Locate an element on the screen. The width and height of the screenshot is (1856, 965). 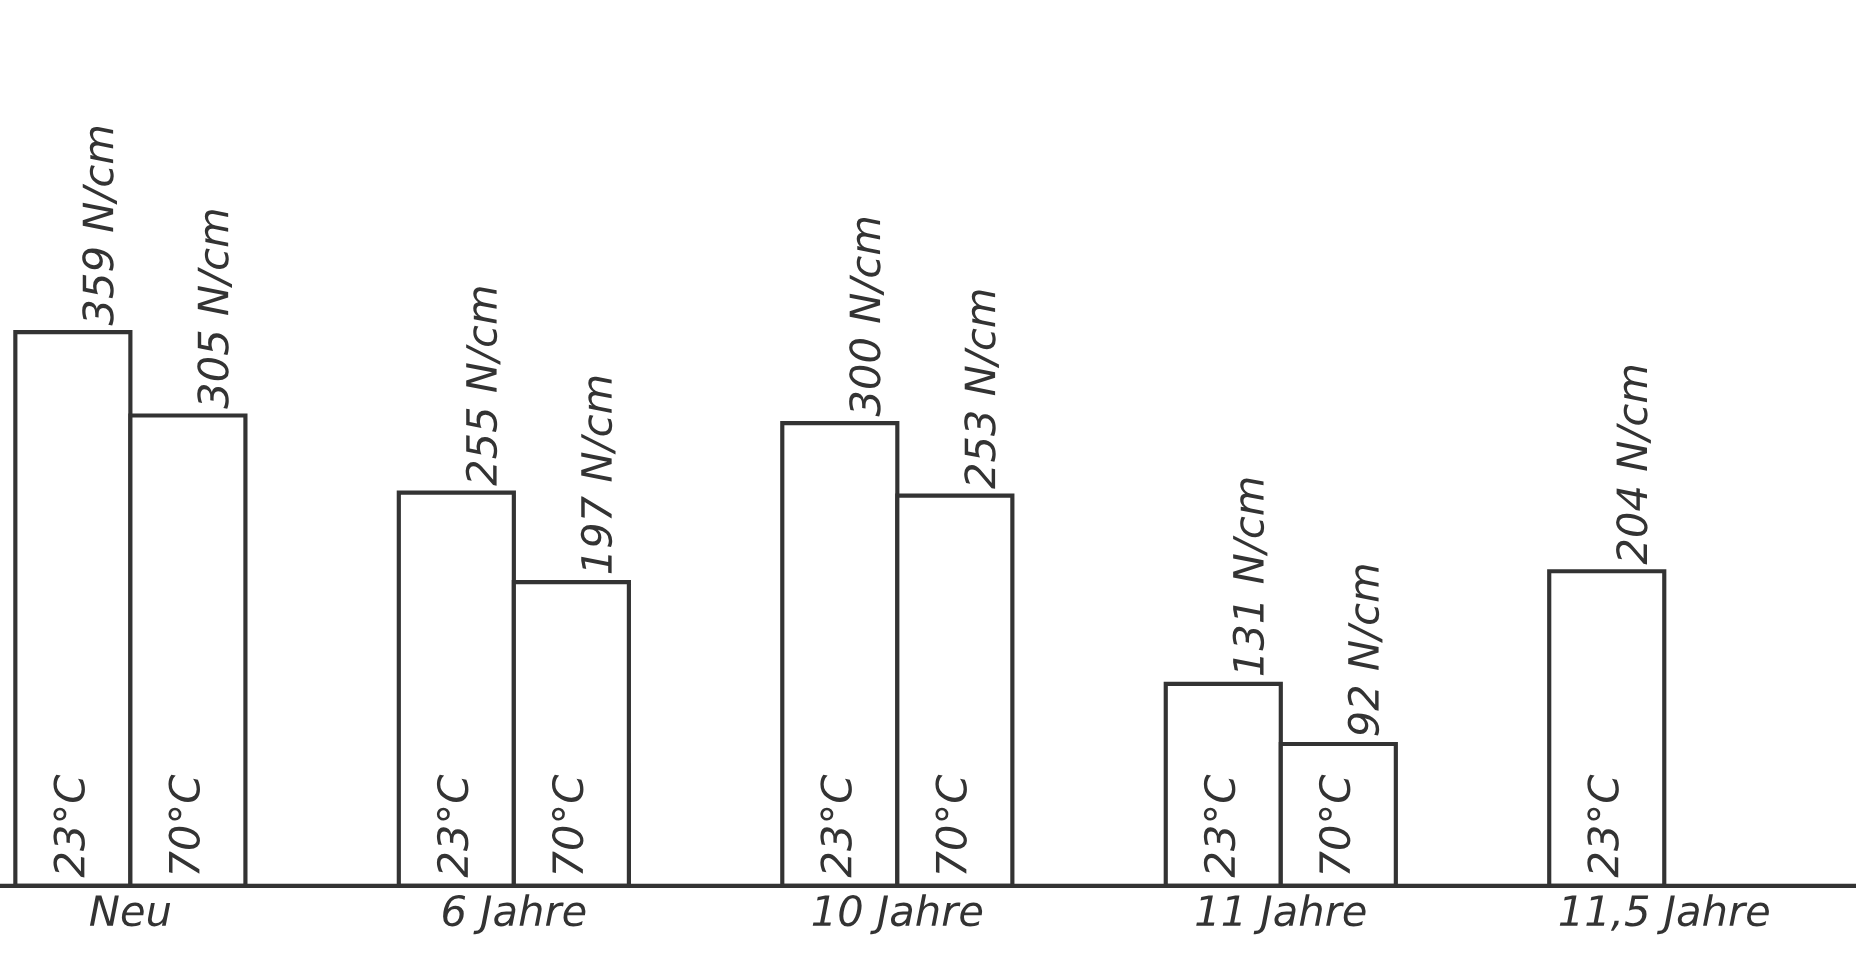
data-label: 197 N/cm is located at coordinates (598, 475).